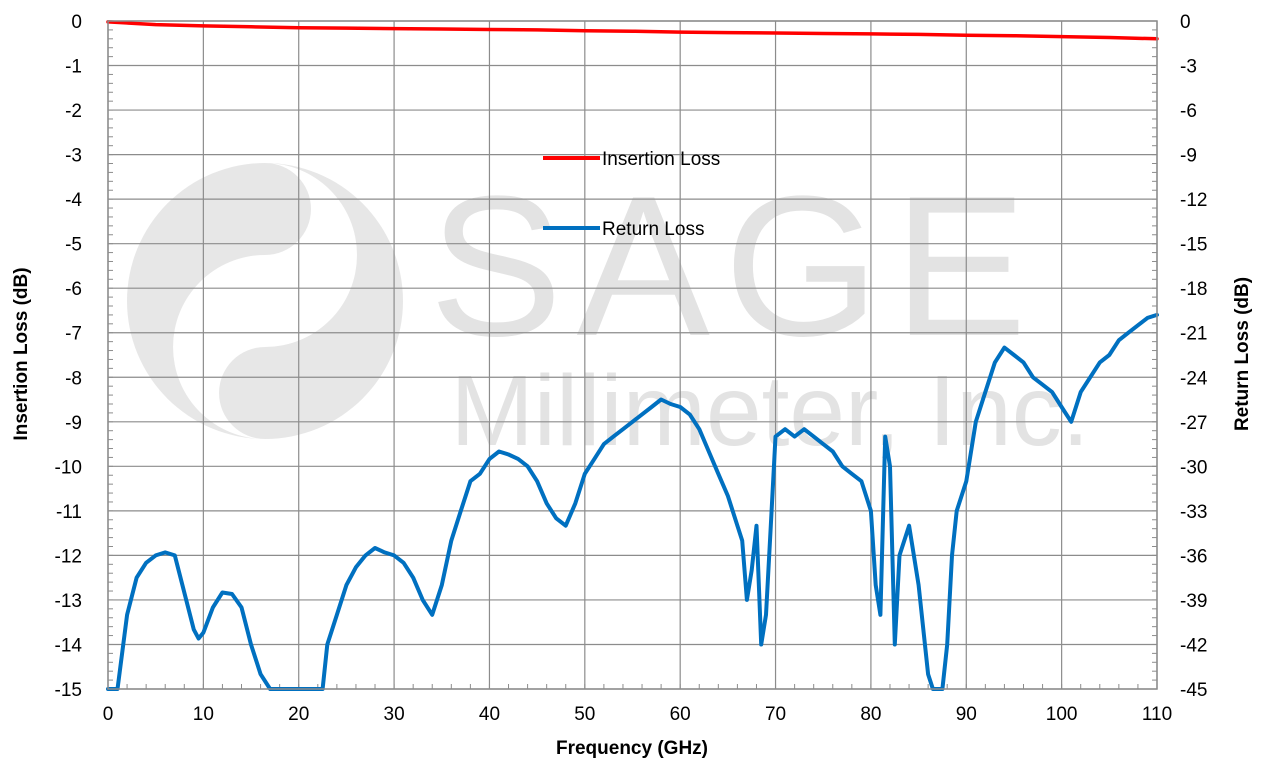 This screenshot has width=1265, height=764. Describe the element at coordinates (73, 378) in the screenshot. I see `left-y-tick-label: -8` at that location.